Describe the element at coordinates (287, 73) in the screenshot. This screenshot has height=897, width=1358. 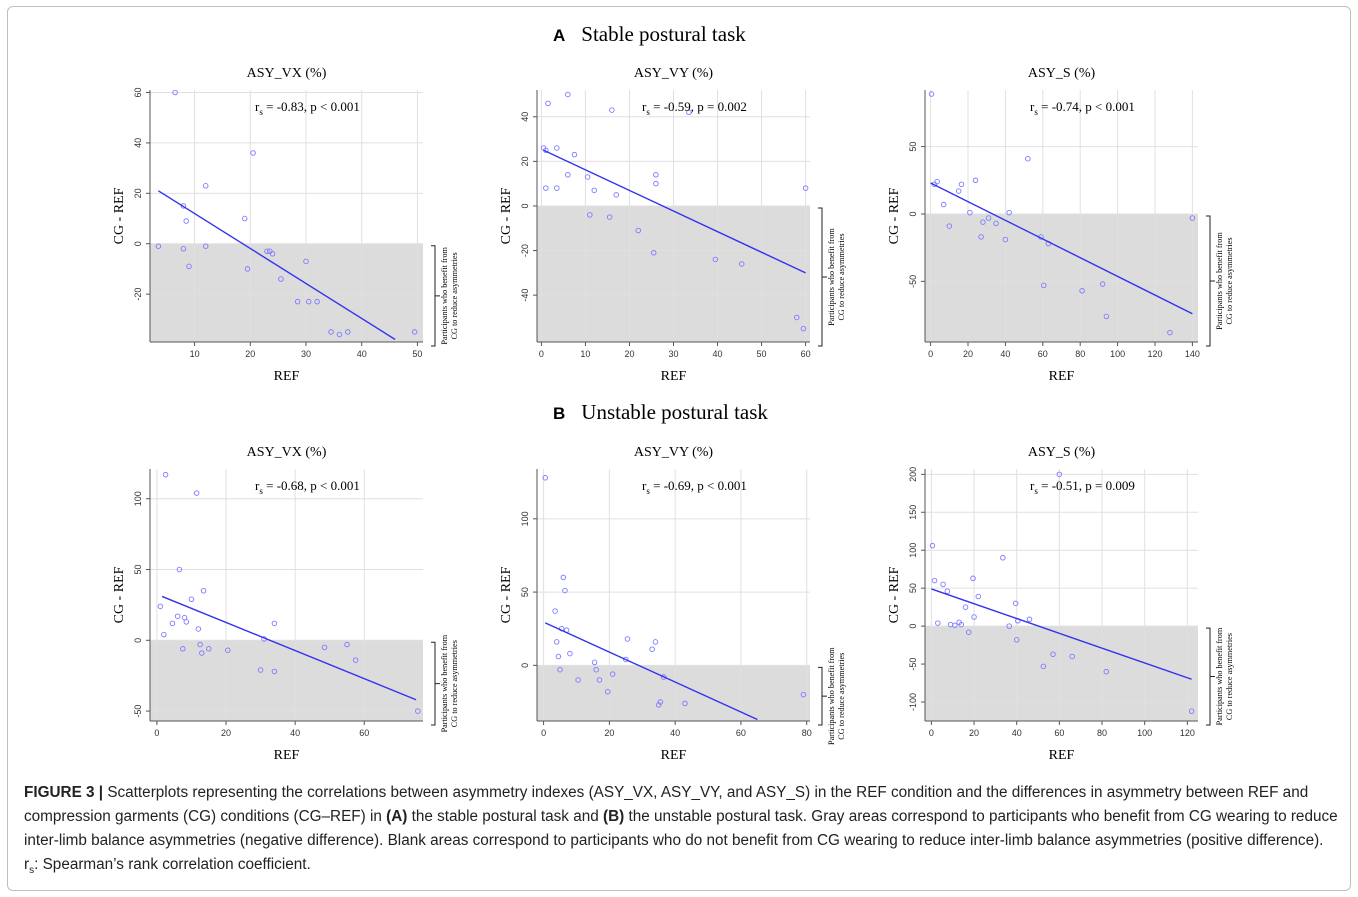
I see `chart-title: ASY_VX (%)` at that location.